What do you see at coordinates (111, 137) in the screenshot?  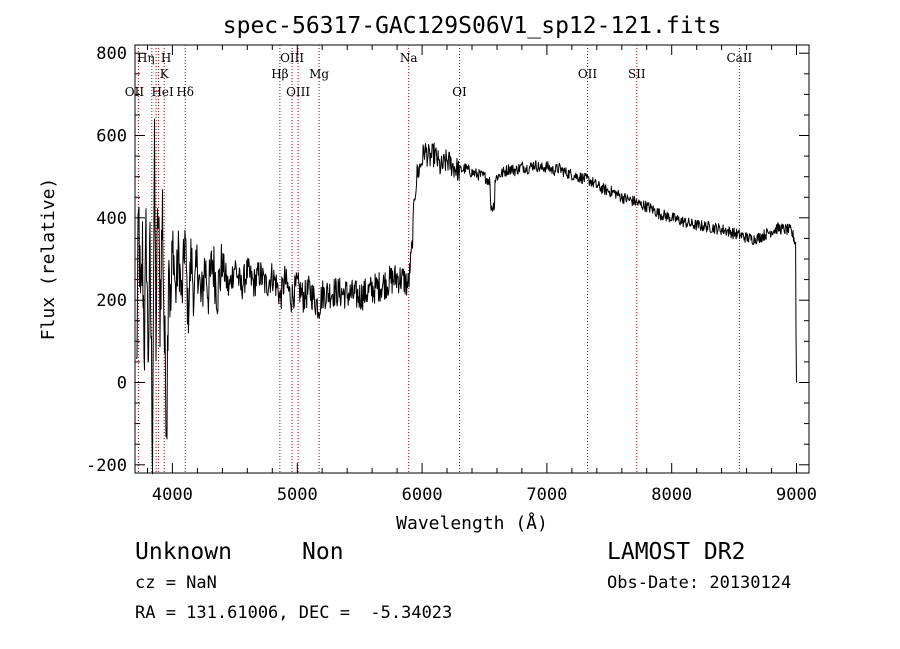 I see `y-tick-label: 600` at bounding box center [111, 137].